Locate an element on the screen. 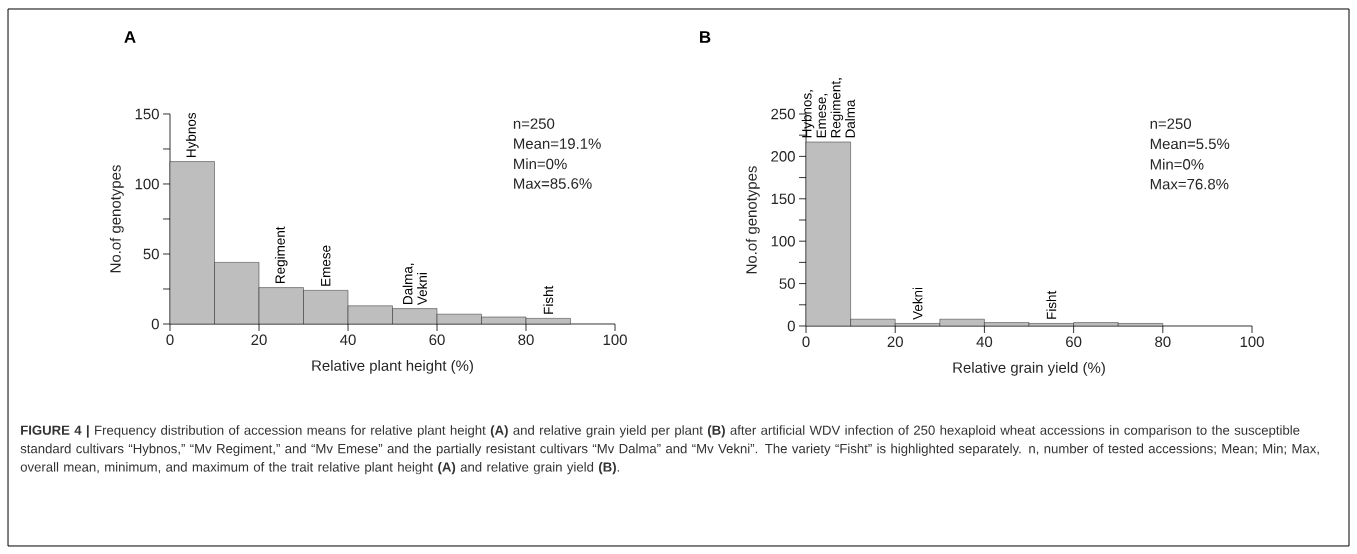 The width and height of the screenshot is (1357, 554). annotation: Max=85.6% is located at coordinates (553, 183).